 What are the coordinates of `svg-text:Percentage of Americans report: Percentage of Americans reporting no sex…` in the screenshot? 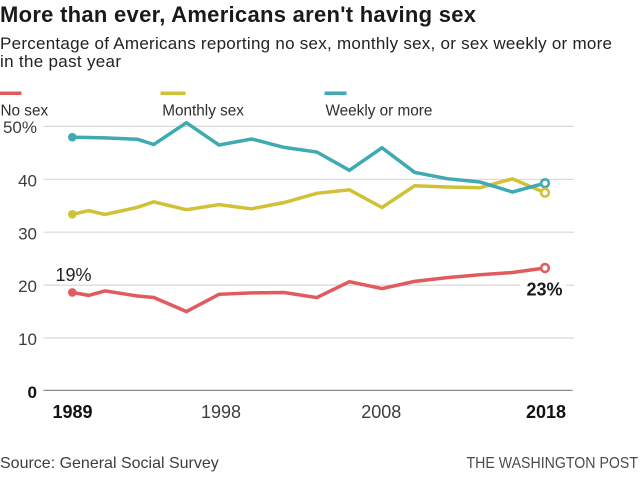 It's located at (306, 43).